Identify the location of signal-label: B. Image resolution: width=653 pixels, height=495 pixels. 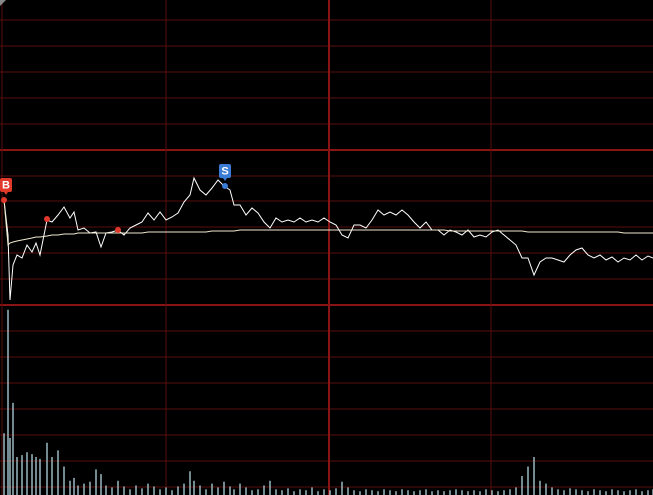
(6, 185).